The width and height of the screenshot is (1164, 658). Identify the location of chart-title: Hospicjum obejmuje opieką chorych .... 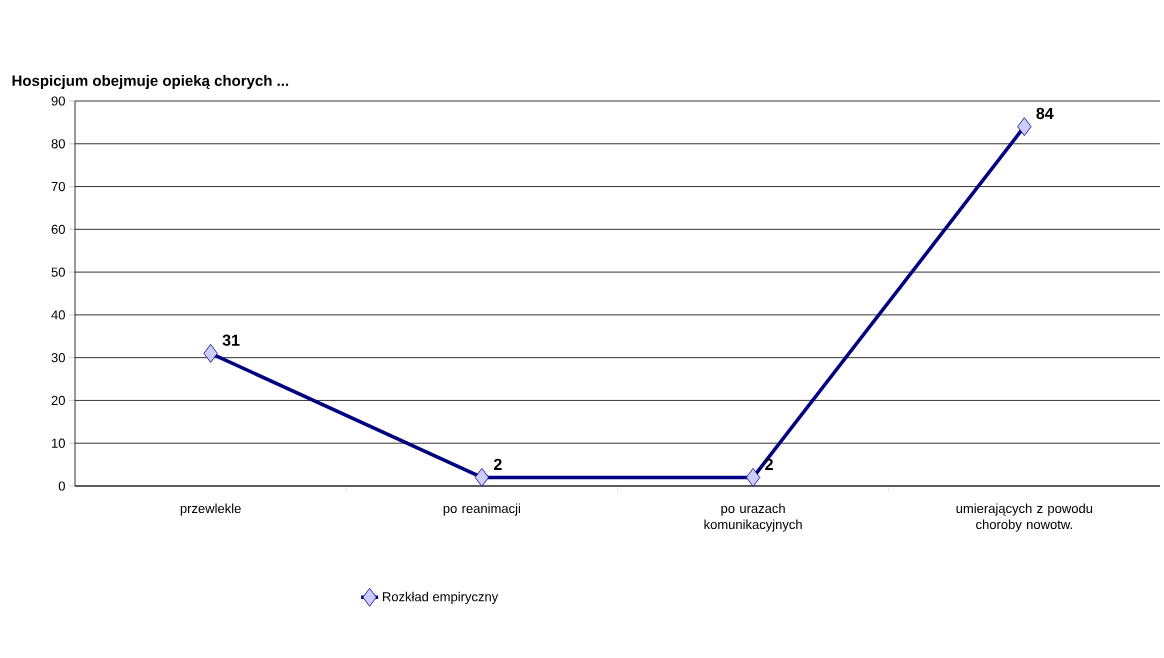
(150, 82).